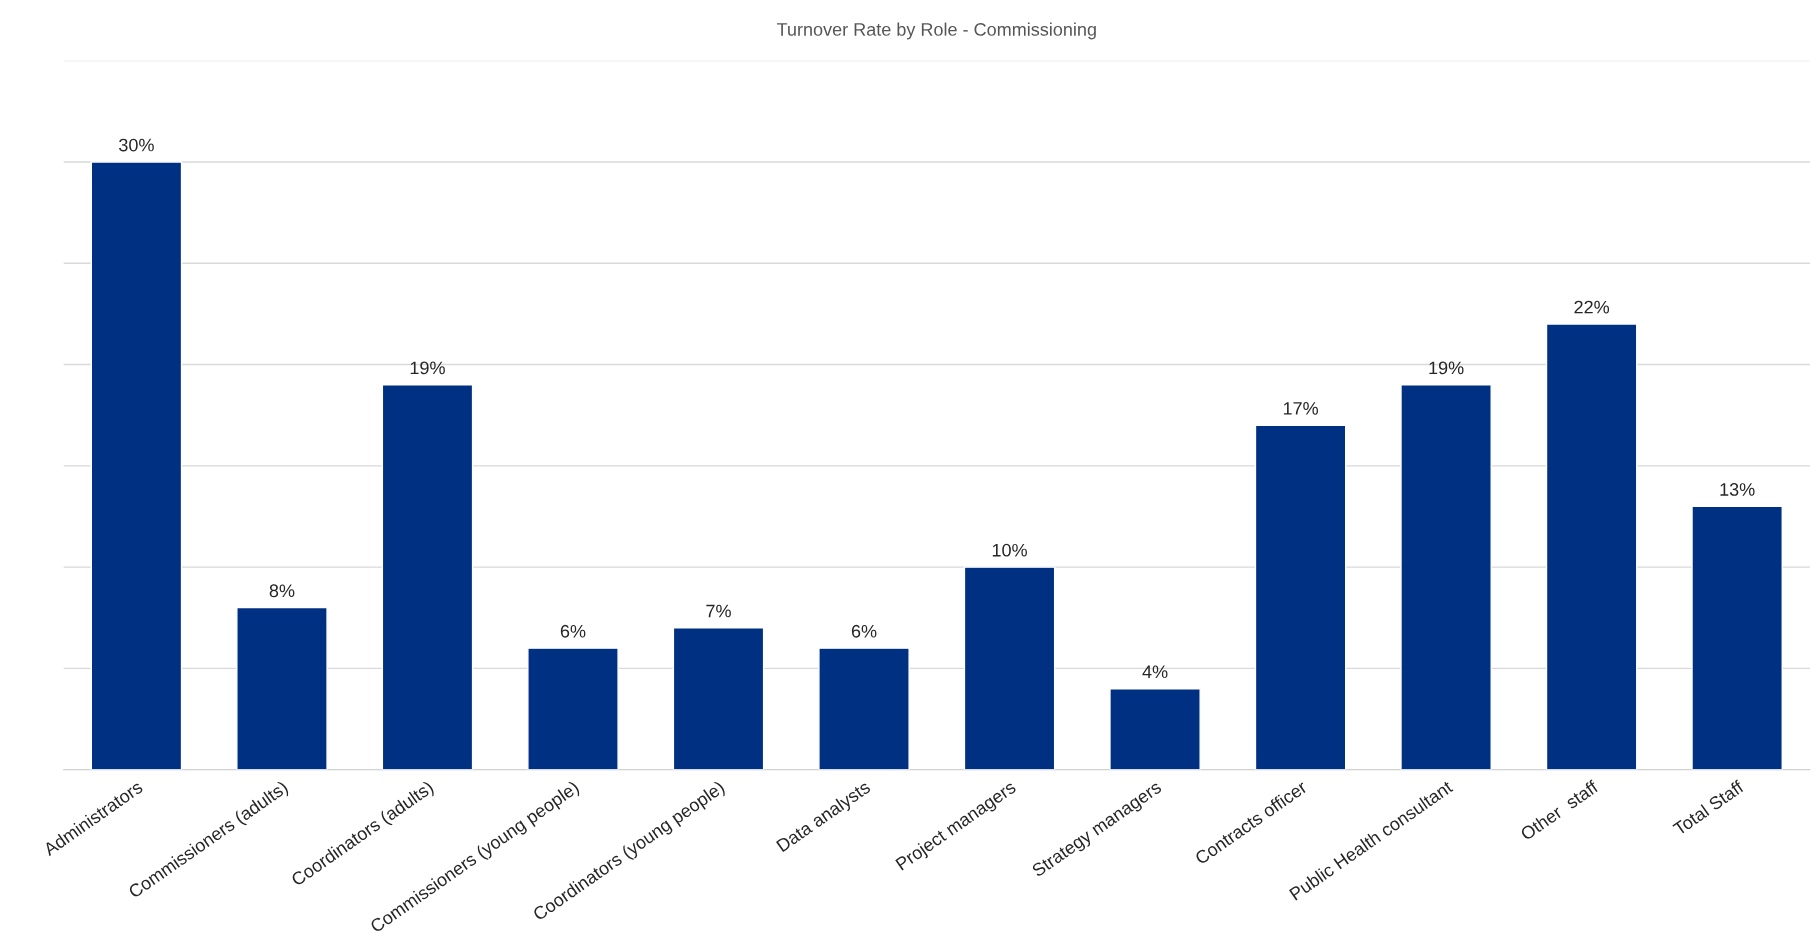 This screenshot has height=933, width=1819. Describe the element at coordinates (1737, 489) in the screenshot. I see `data-label: 13%` at that location.